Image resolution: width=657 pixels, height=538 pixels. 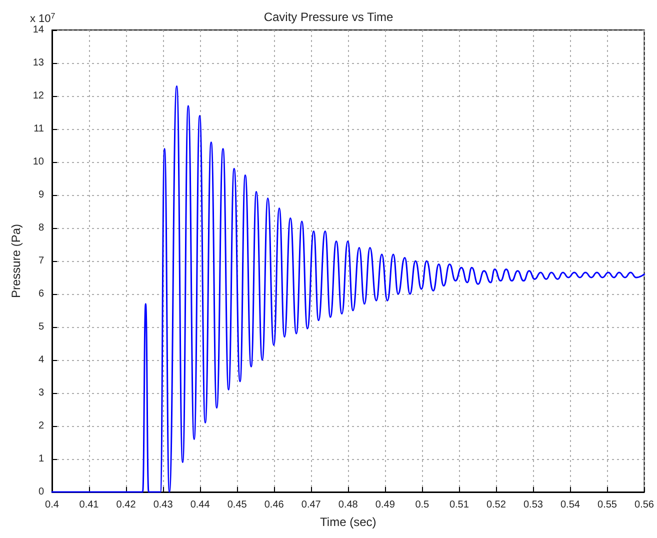 I want to click on y-tick-label: 3, so click(x=41, y=393).